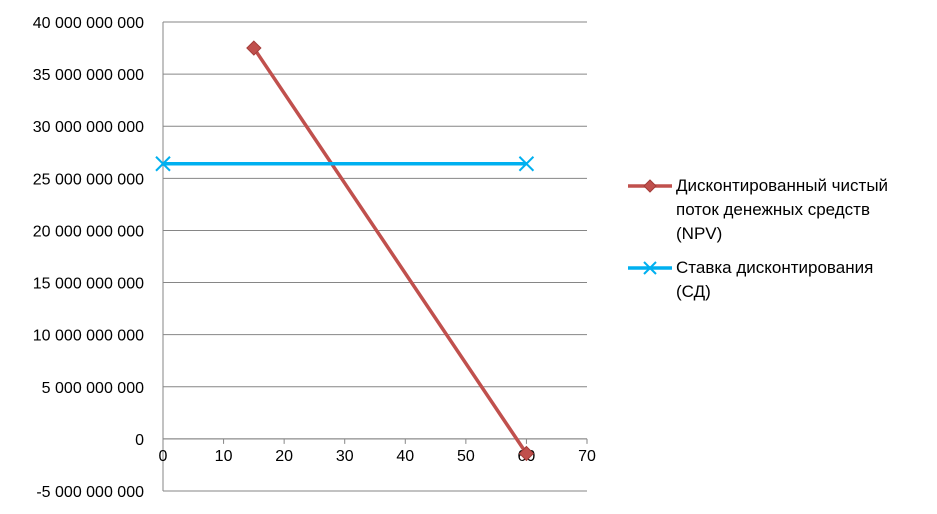 The height and width of the screenshot is (514, 937). I want to click on y-tick-label: 25 000 000 000, so click(88, 179).